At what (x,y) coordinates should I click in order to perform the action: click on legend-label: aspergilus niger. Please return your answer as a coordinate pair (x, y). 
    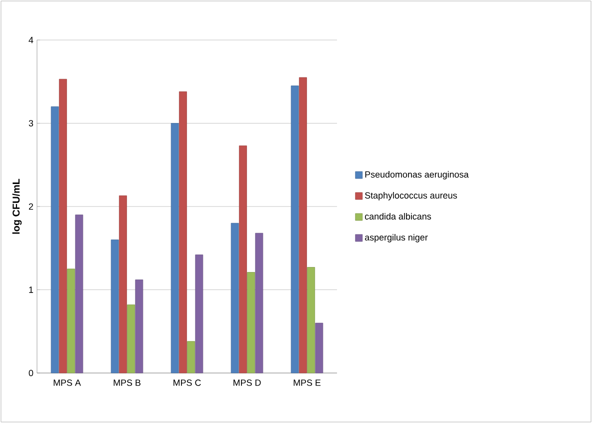
    Looking at the image, I should click on (396, 238).